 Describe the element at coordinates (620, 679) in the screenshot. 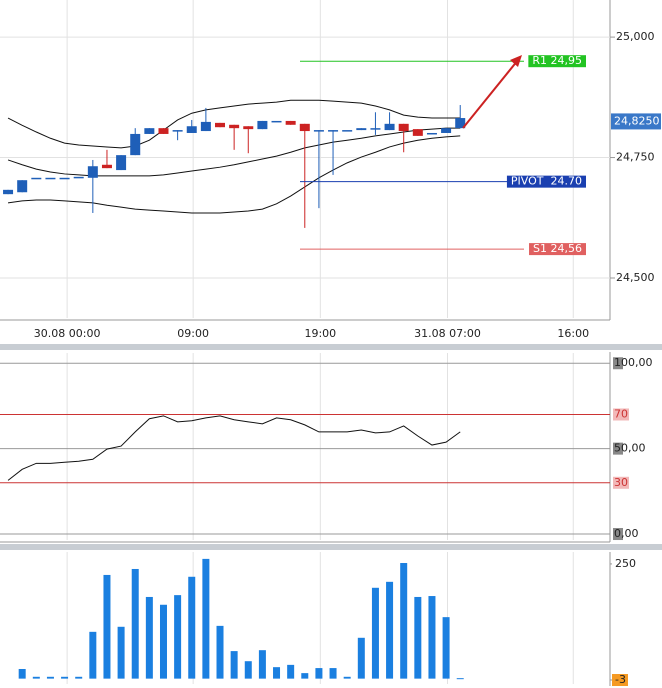

I see `y-tick-label: -3` at that location.